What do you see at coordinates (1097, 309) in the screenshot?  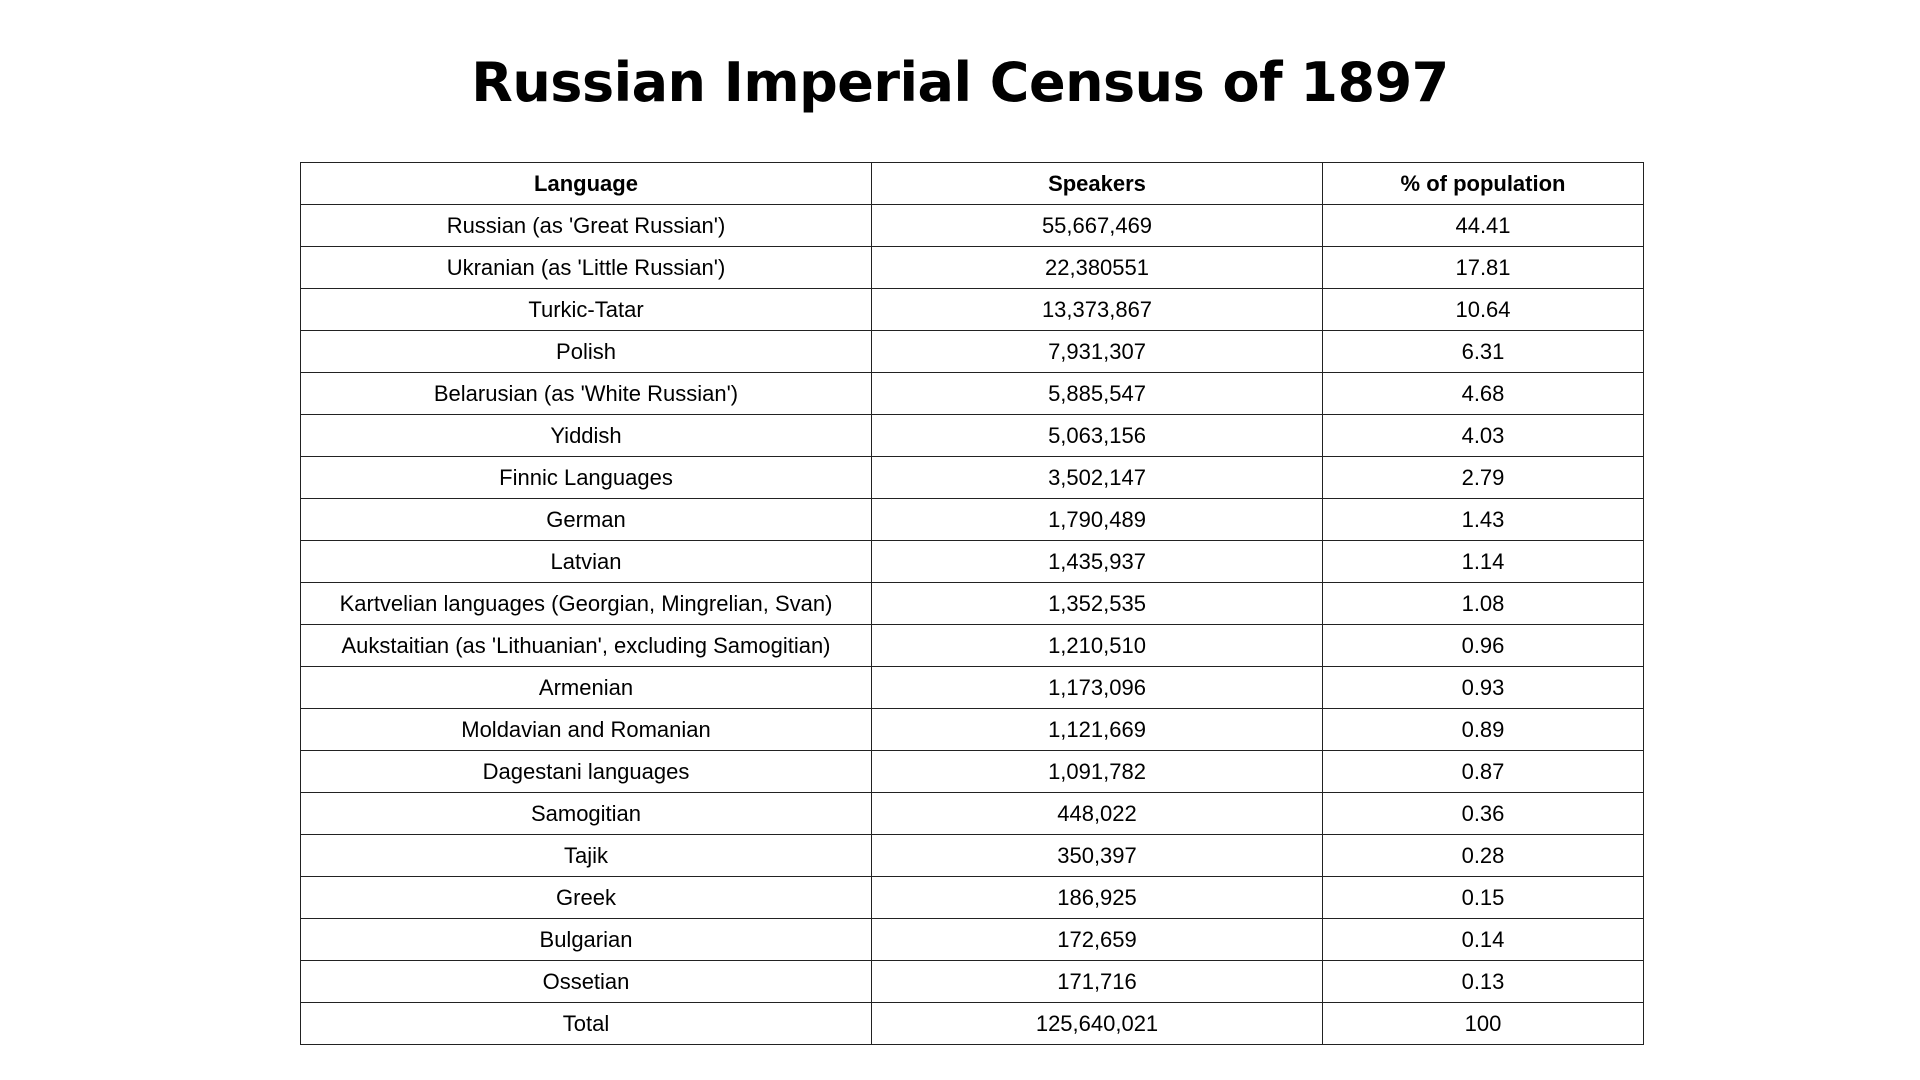 I see `speakers-cell: 13,373,867` at bounding box center [1097, 309].